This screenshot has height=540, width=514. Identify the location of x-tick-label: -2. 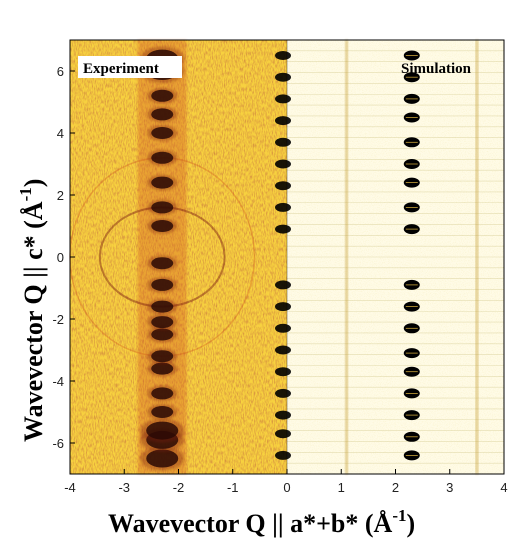
(179, 487).